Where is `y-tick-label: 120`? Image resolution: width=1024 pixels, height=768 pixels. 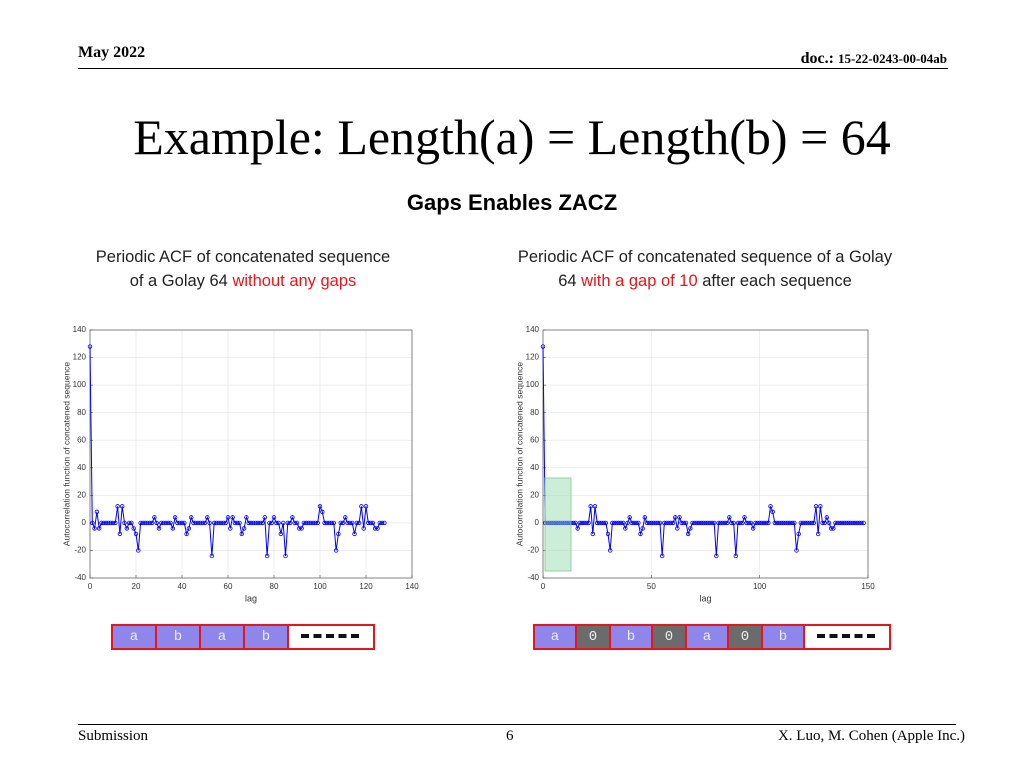
y-tick-label: 120 is located at coordinates (80, 357).